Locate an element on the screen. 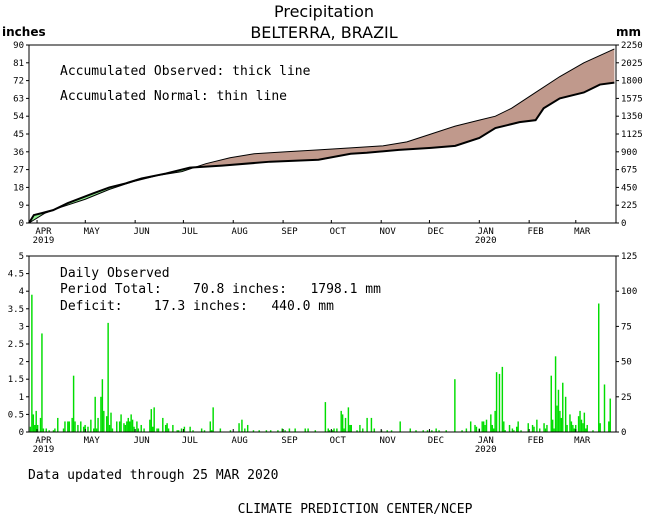 Image resolution: width=648 pixels, height=518 pixels. bottom-left-tick-label: 3.5 is located at coordinates (16, 310).